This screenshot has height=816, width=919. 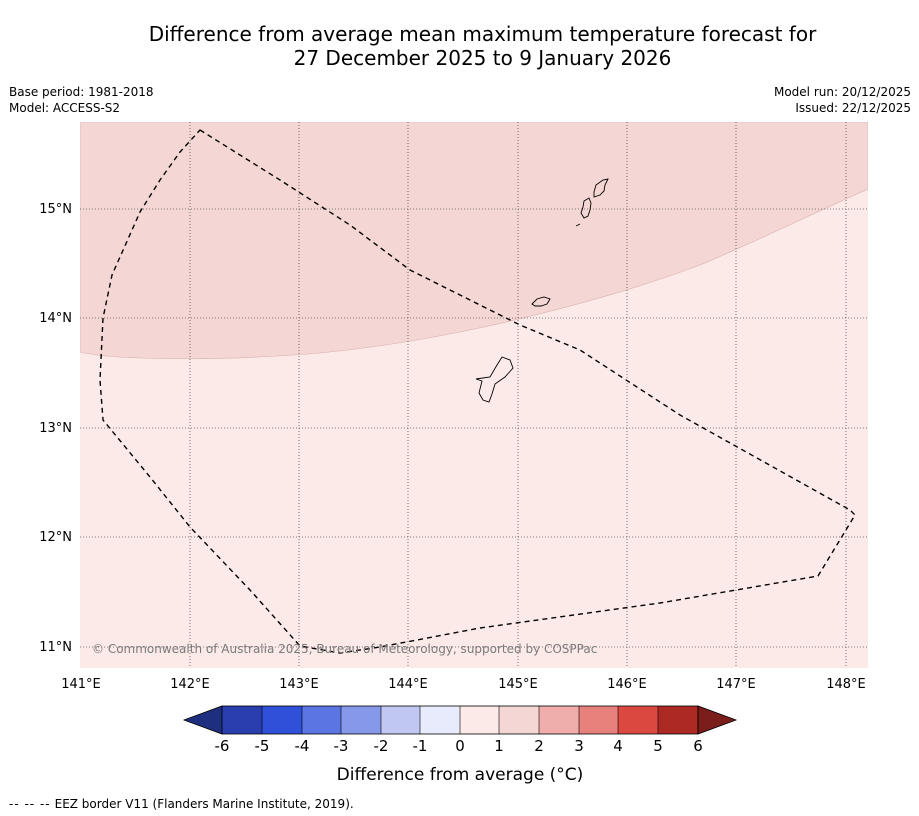 What do you see at coordinates (81, 684) in the screenshot?
I see `lon-label-141: 141°E` at bounding box center [81, 684].